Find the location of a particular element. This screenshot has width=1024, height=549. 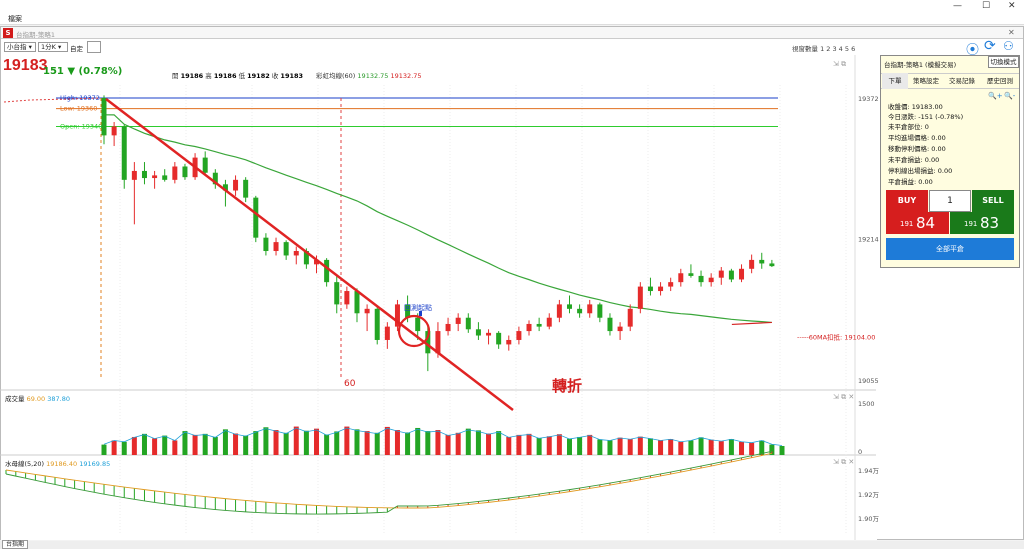

jelly-tools-icon: ⇲ ⧉ ✕ is located at coordinates (844, 462).